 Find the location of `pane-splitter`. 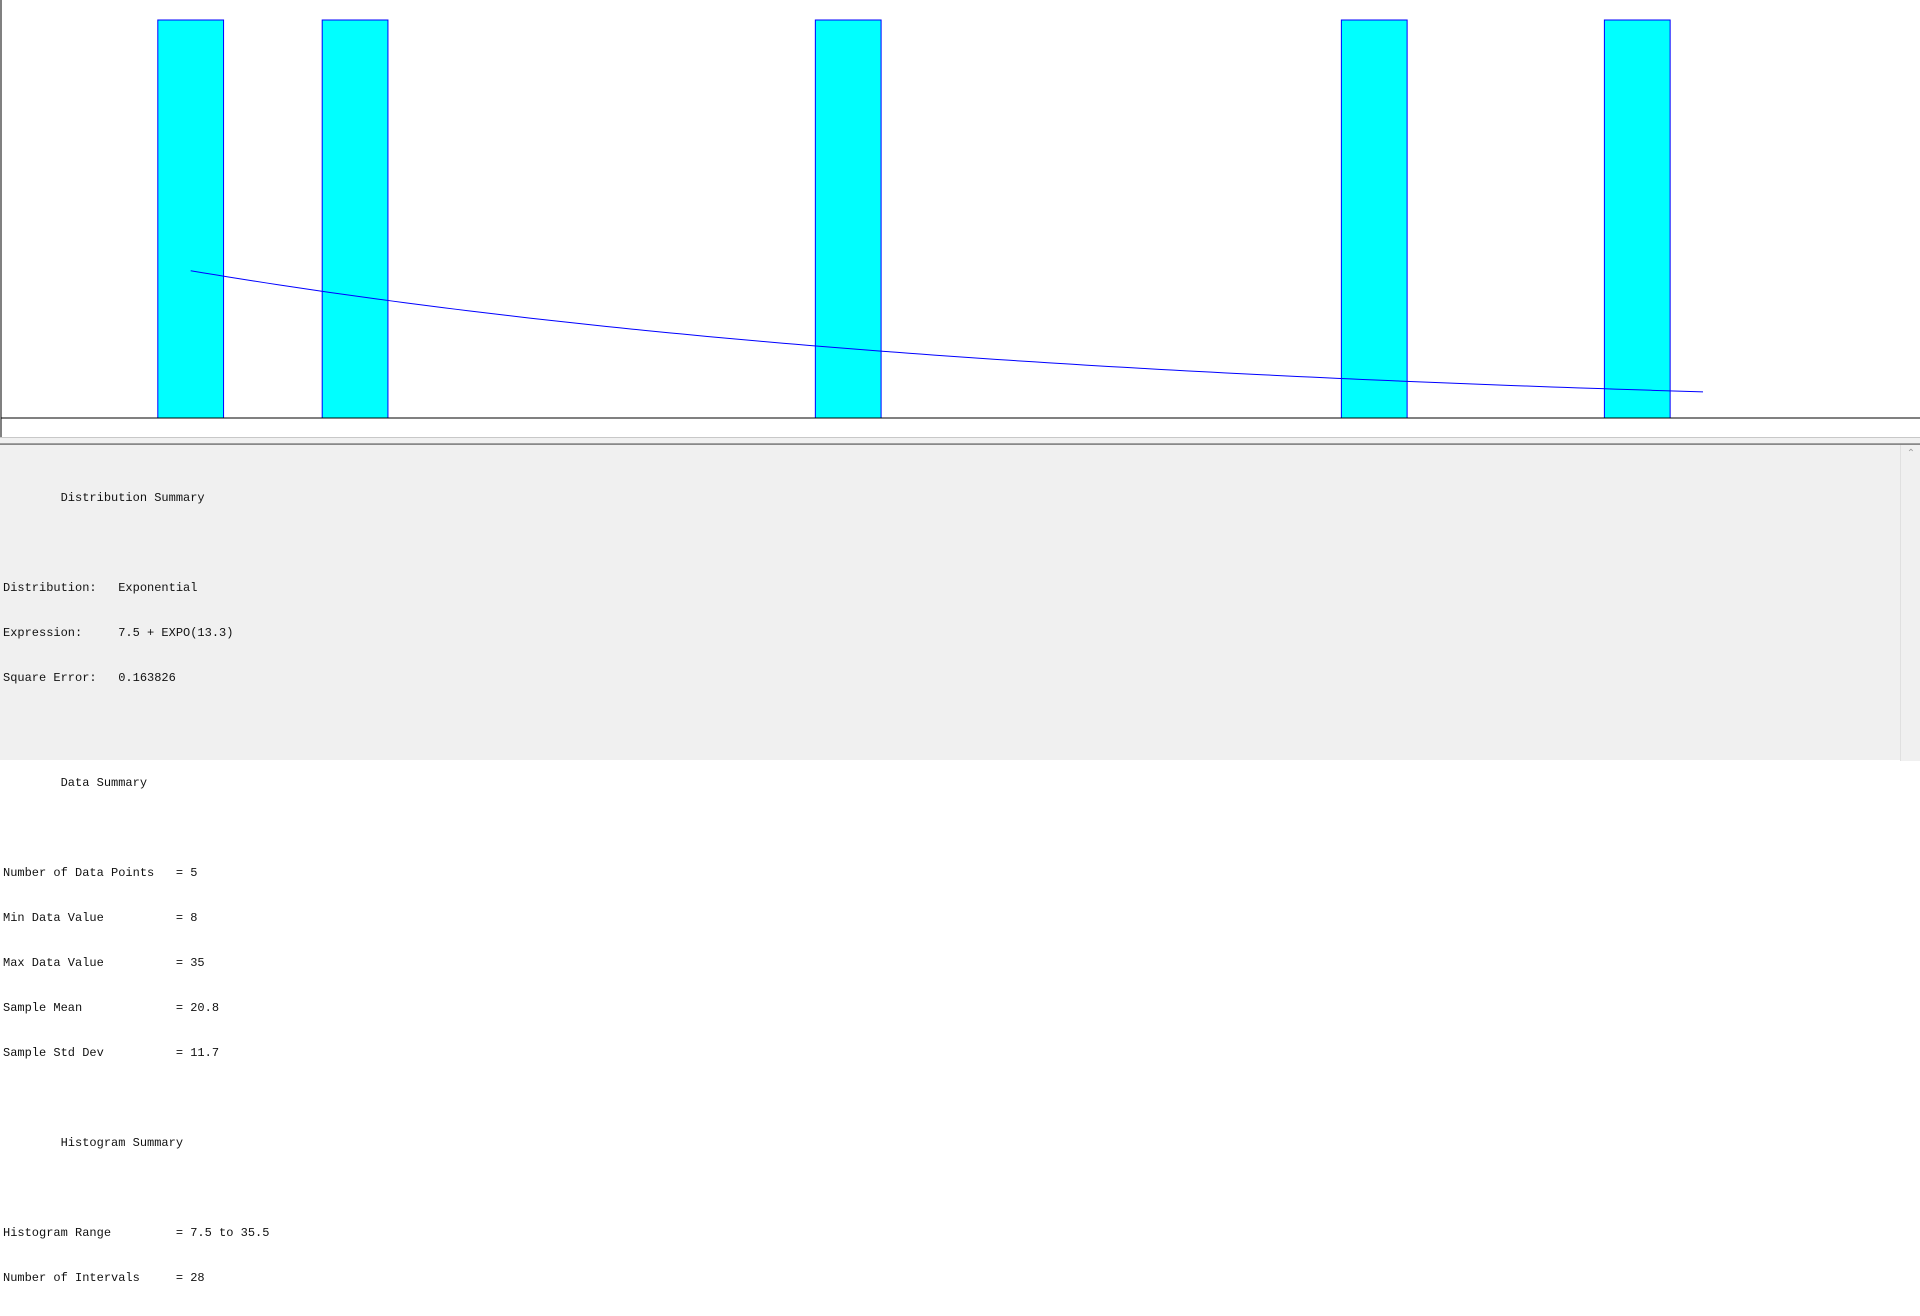

pane-splitter is located at coordinates (960, 440).